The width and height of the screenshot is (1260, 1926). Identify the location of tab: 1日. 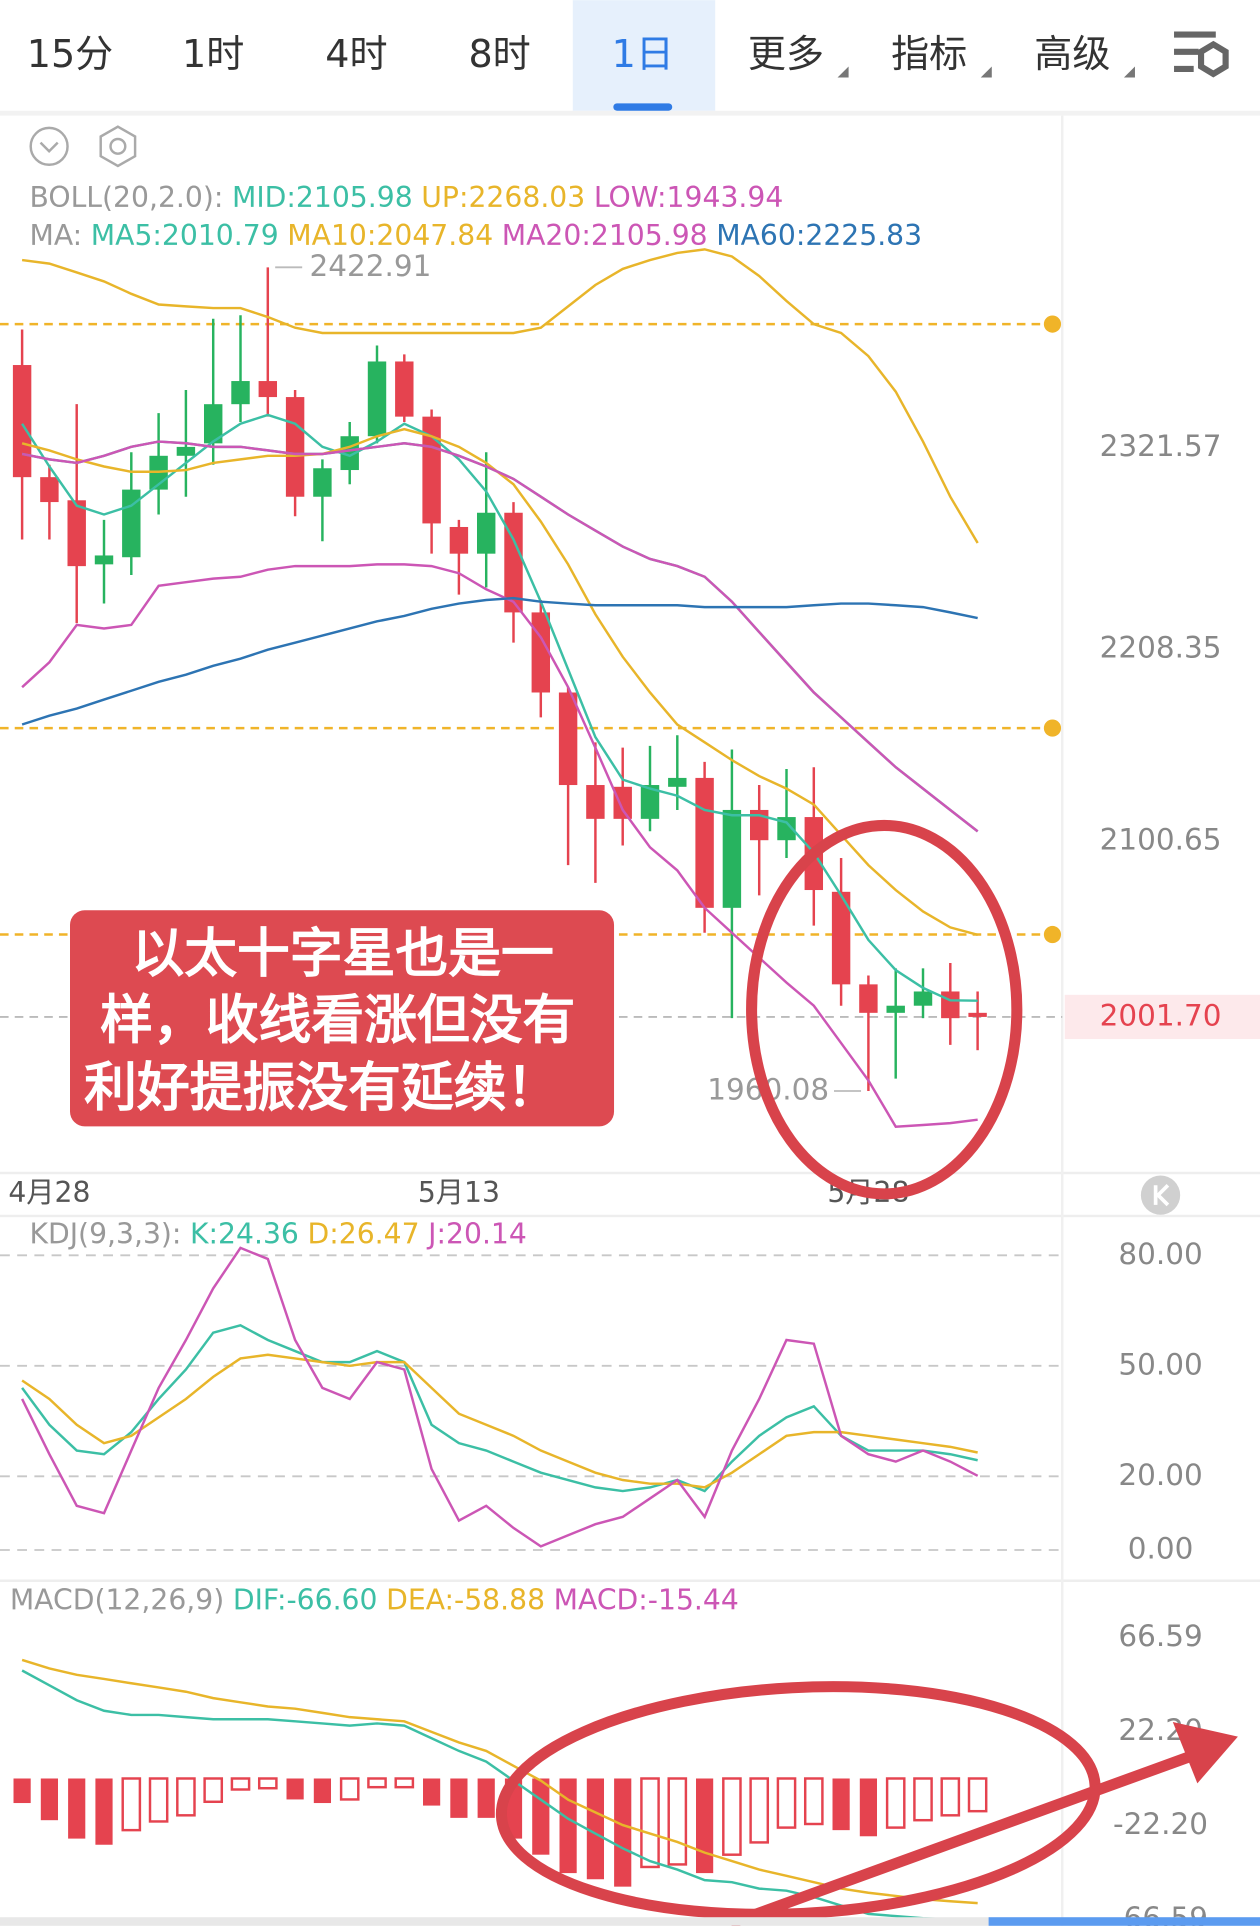
(643, 54).